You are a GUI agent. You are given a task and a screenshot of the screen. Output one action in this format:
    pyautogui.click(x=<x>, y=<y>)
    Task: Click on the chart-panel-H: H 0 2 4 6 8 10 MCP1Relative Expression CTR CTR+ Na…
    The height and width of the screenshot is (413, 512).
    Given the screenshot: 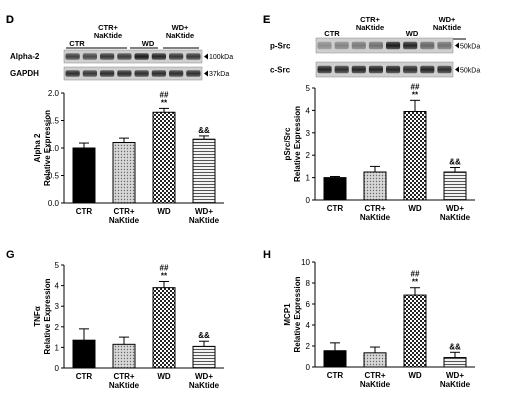 What is the action you would take?
    pyautogui.click(x=369, y=319)
    